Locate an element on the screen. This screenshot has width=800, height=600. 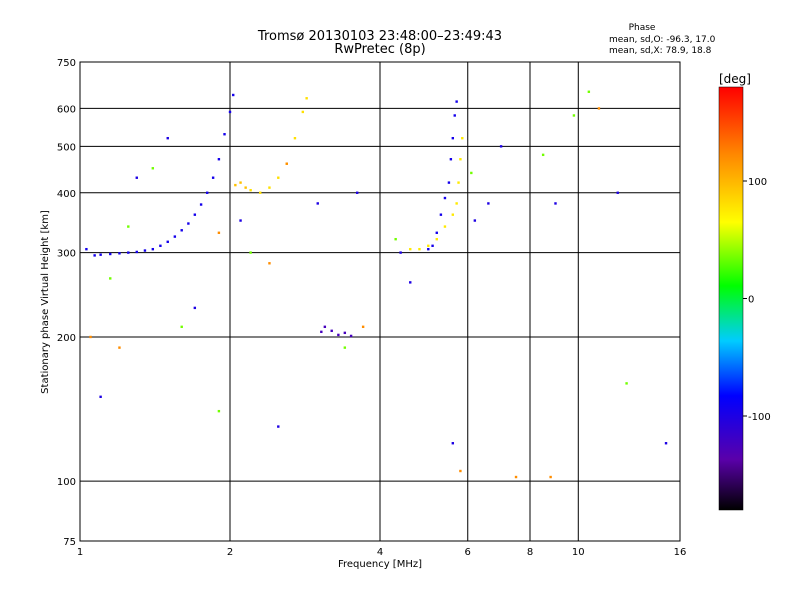
x-tick-label: 6 is located at coordinates (468, 552).